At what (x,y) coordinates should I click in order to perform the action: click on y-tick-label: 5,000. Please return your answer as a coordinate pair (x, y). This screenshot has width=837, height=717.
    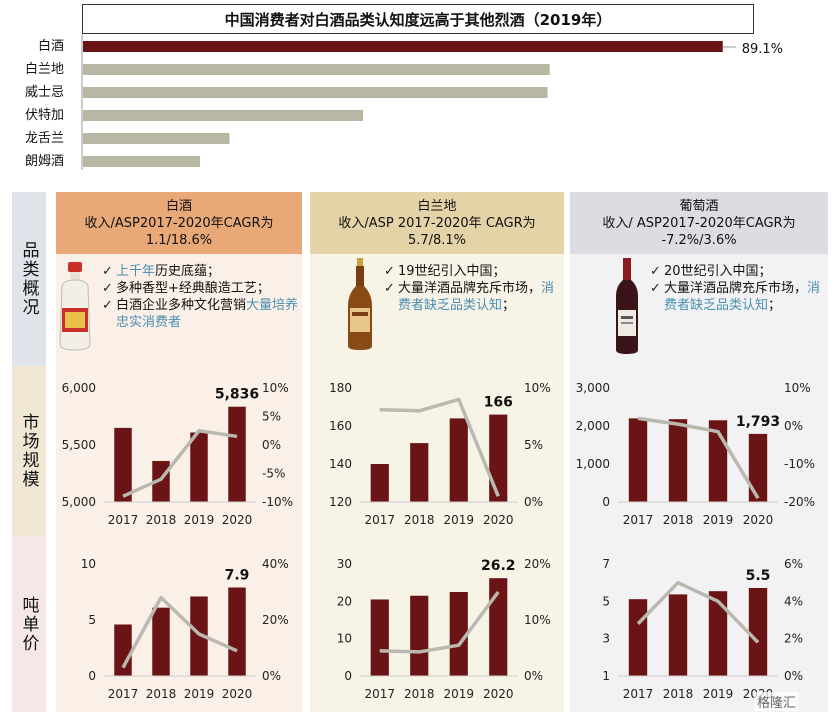
    Looking at the image, I should click on (79, 502).